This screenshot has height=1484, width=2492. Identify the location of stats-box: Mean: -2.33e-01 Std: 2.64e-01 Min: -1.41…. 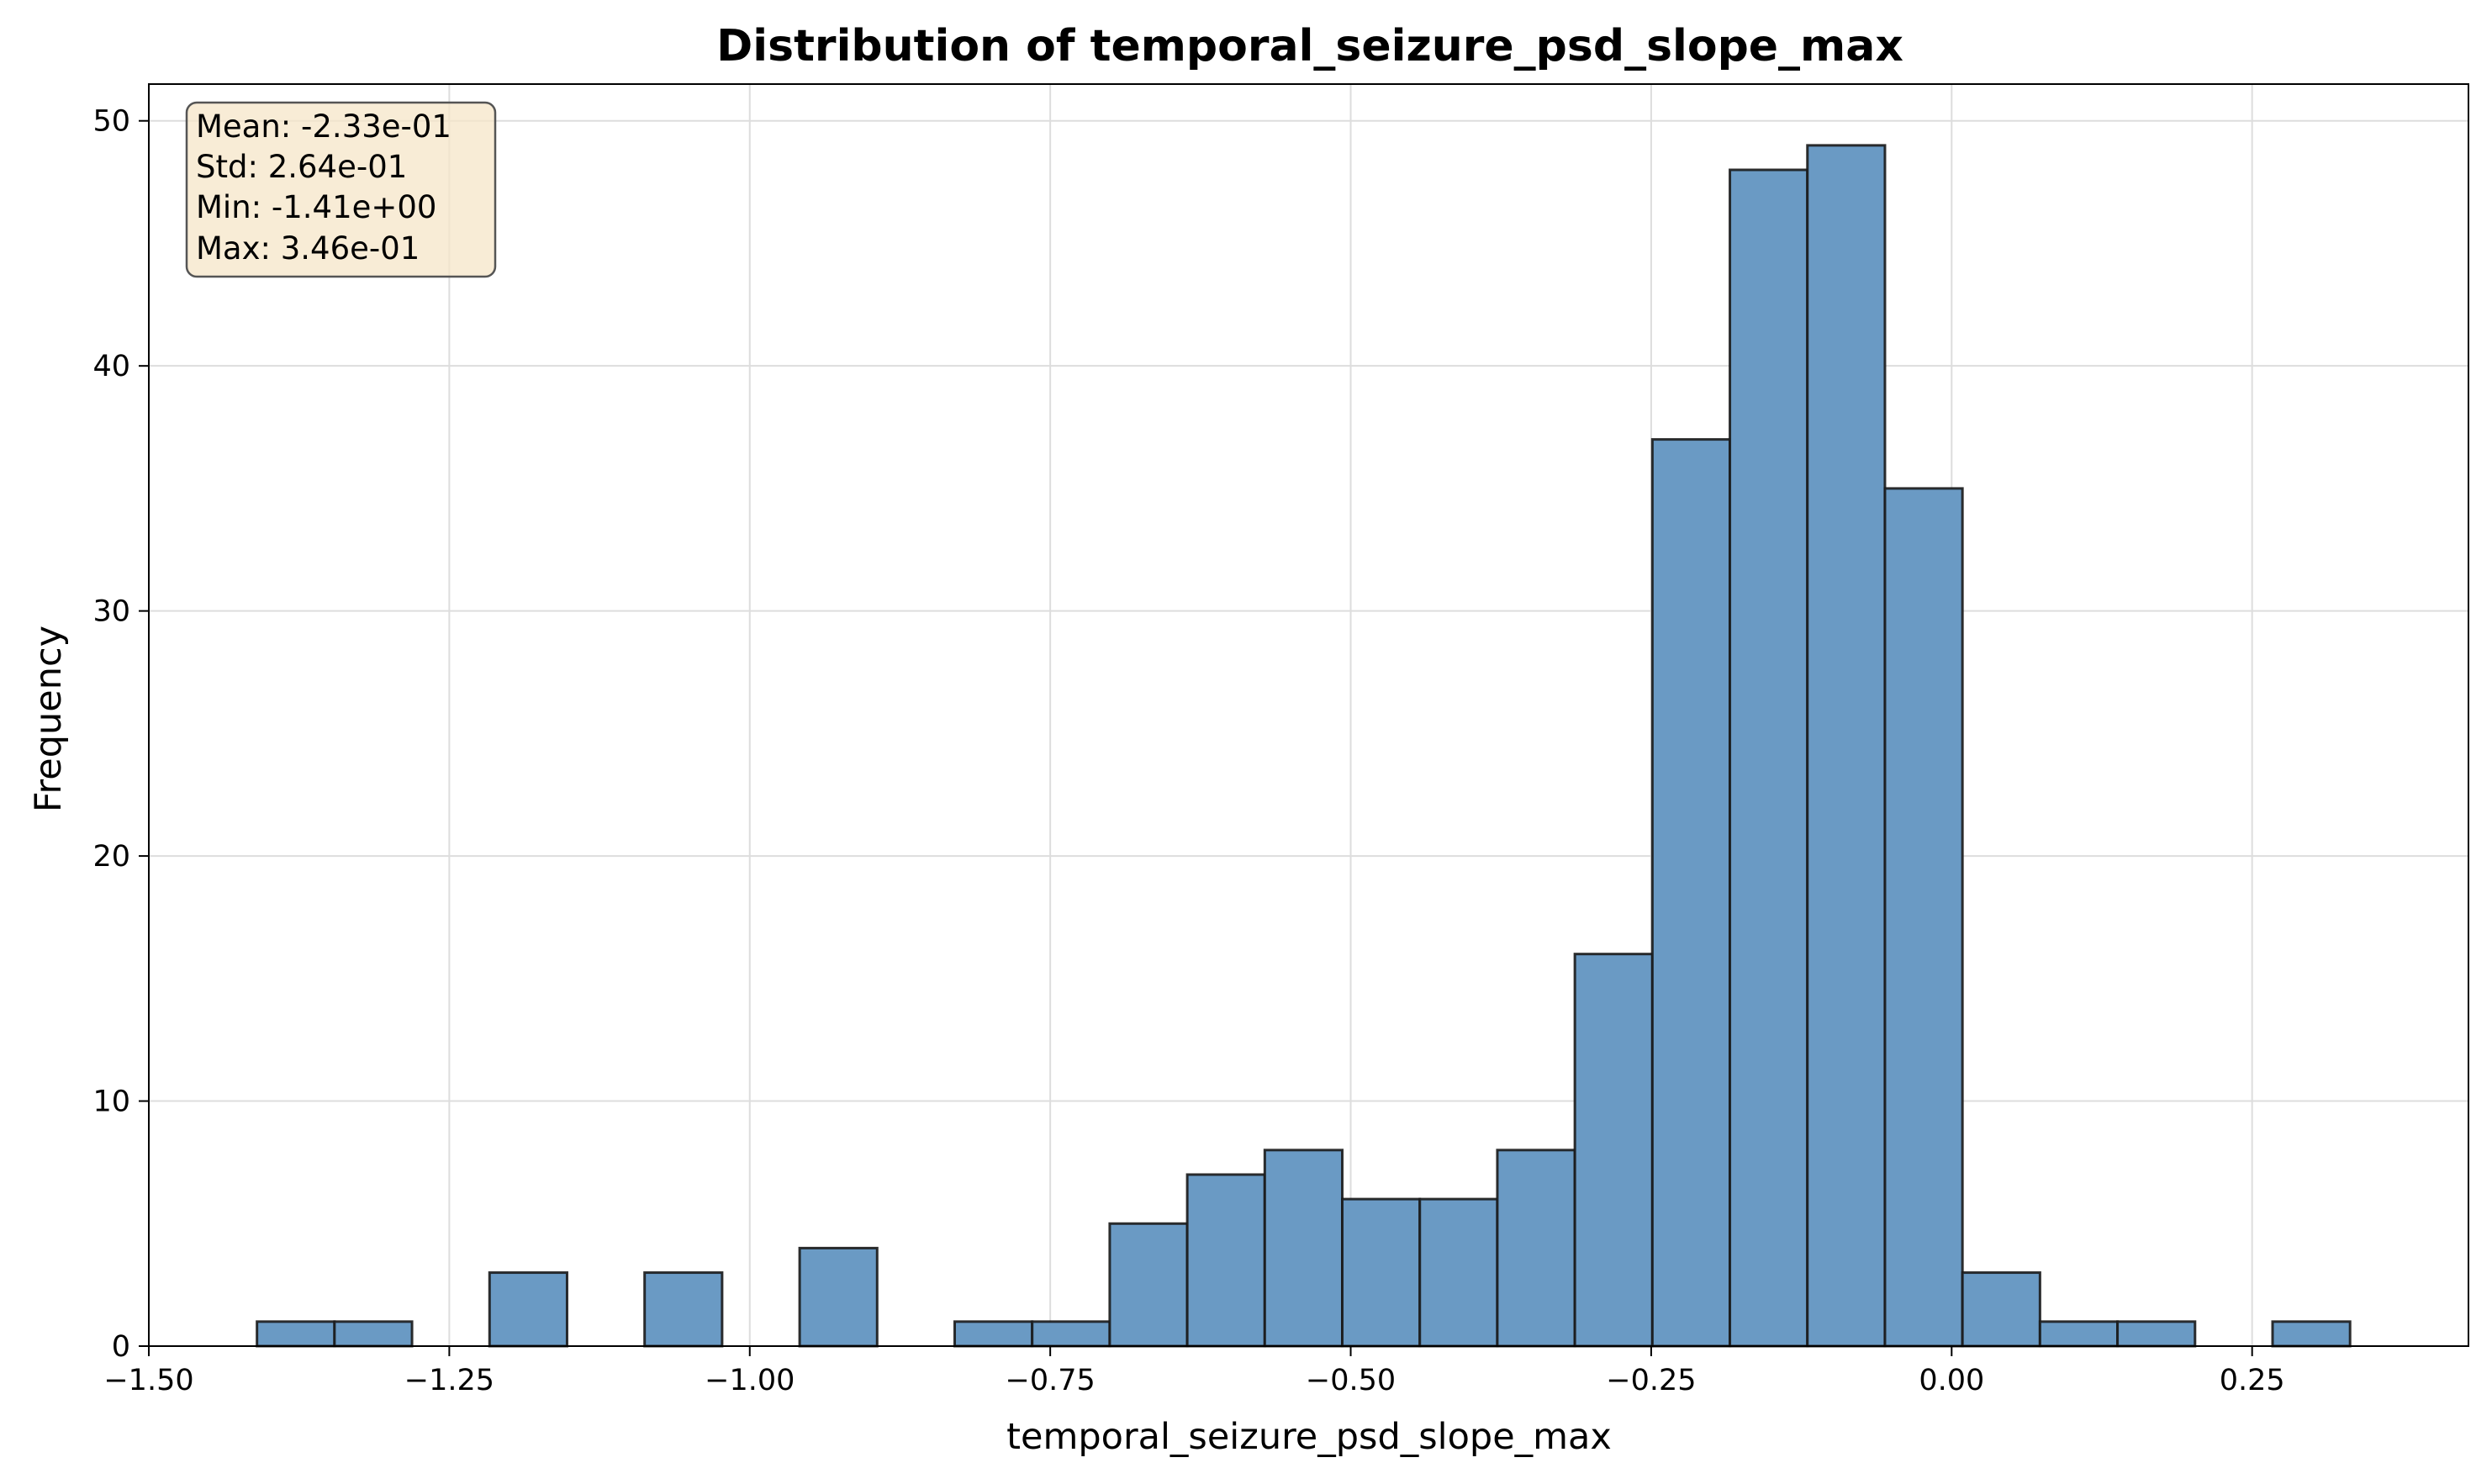
(341, 189).